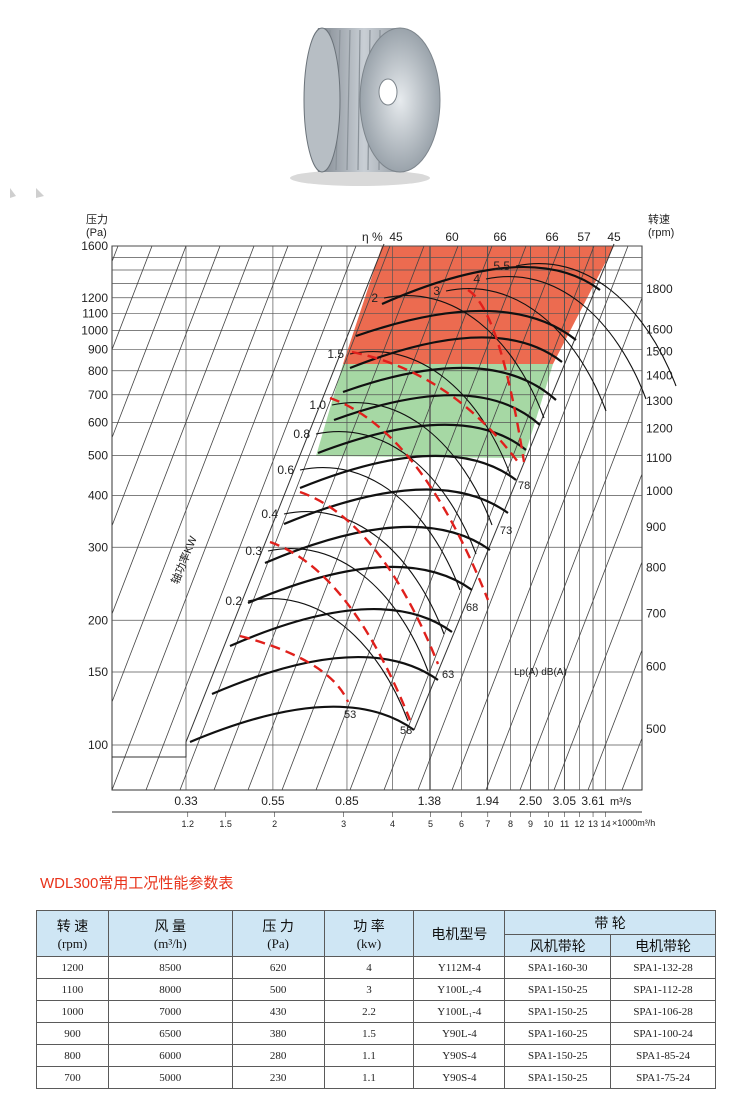 Image resolution: width=750 pixels, height=1119 pixels. I want to click on range-outline-right, so click(514, 487).